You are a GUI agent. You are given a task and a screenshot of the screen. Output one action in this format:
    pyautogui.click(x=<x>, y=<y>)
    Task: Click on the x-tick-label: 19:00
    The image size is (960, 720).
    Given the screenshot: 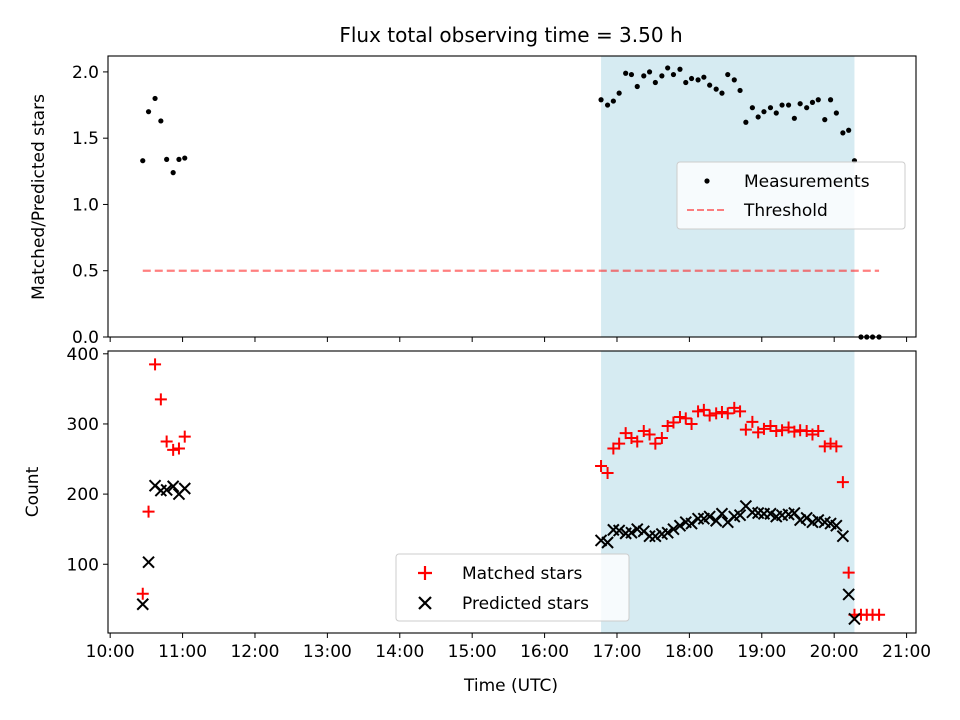 What is the action you would take?
    pyautogui.click(x=761, y=652)
    